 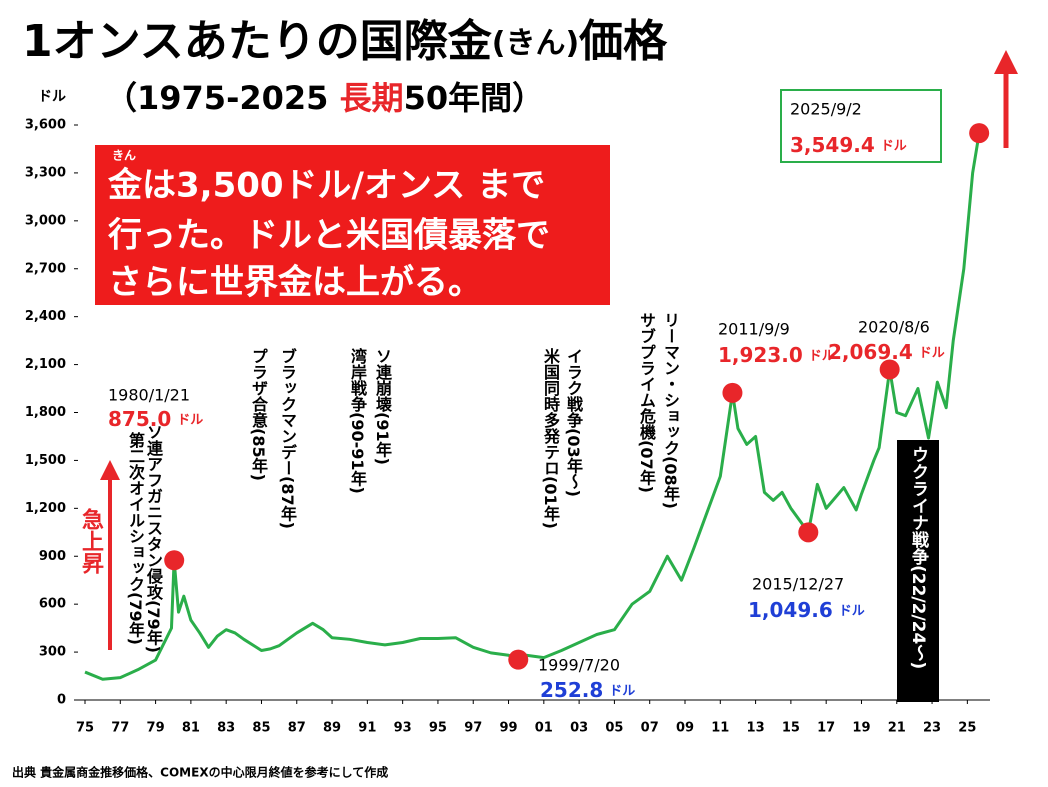 What do you see at coordinates (153, 538) in the screenshot?
I see `event-label: ソ連アフガニスタン侵攻(79年)` at bounding box center [153, 538].